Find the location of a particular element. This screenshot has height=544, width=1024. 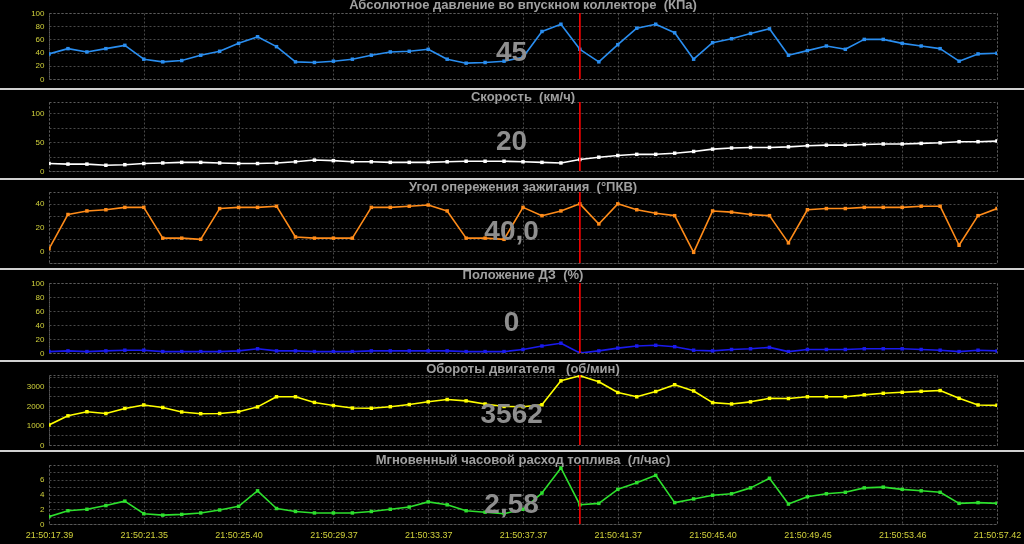

chart-title: Угол опережения зажигания (°ПКВ) is located at coordinates (523, 187).